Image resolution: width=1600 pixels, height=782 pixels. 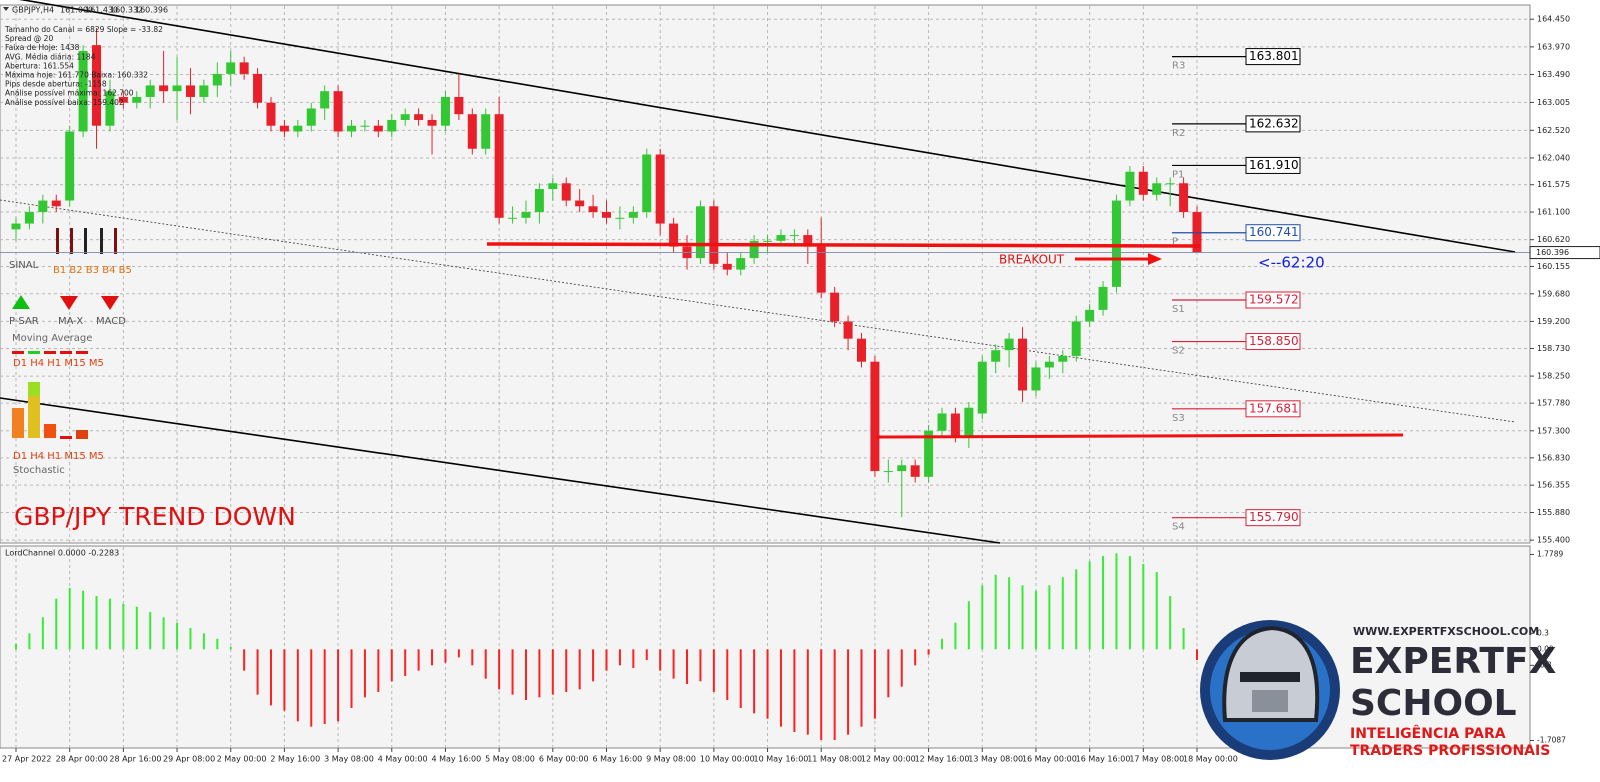 I want to click on level-name: P1, so click(x=1178, y=174).